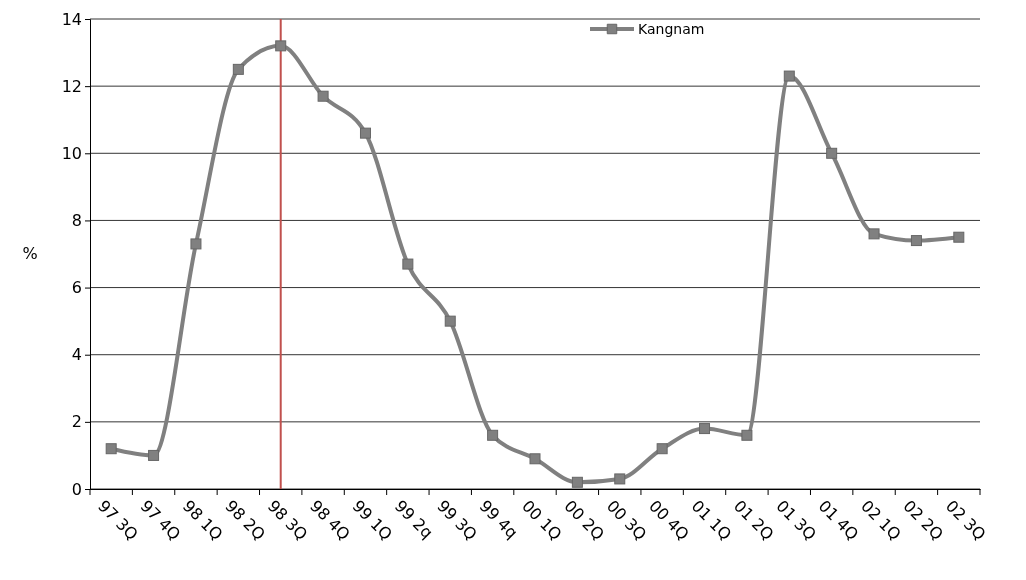  Describe the element at coordinates (71, 19) in the screenshot. I see `y-tick-label: 14` at that location.